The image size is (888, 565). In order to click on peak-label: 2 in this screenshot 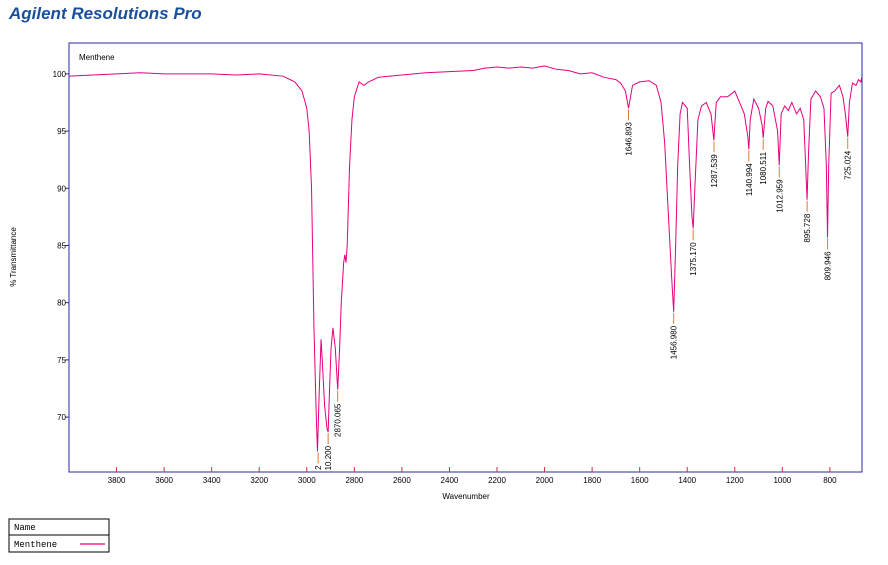, I will do `click(318, 467)`.